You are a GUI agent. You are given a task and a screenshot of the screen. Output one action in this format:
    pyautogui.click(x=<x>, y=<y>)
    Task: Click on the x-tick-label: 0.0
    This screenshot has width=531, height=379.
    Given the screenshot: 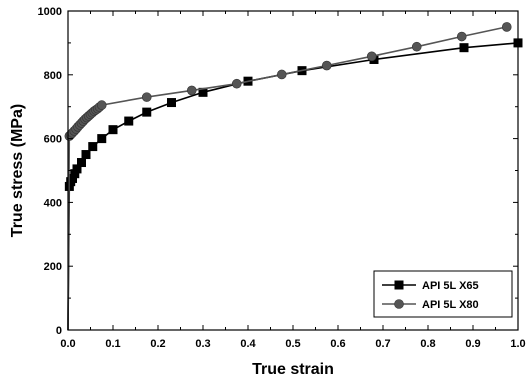 What is the action you would take?
    pyautogui.click(x=67, y=344)
    